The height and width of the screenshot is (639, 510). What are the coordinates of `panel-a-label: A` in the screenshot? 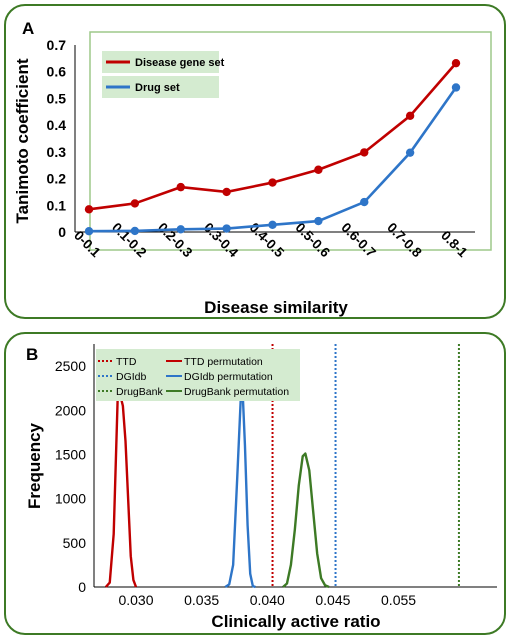 It's located at (28, 28).